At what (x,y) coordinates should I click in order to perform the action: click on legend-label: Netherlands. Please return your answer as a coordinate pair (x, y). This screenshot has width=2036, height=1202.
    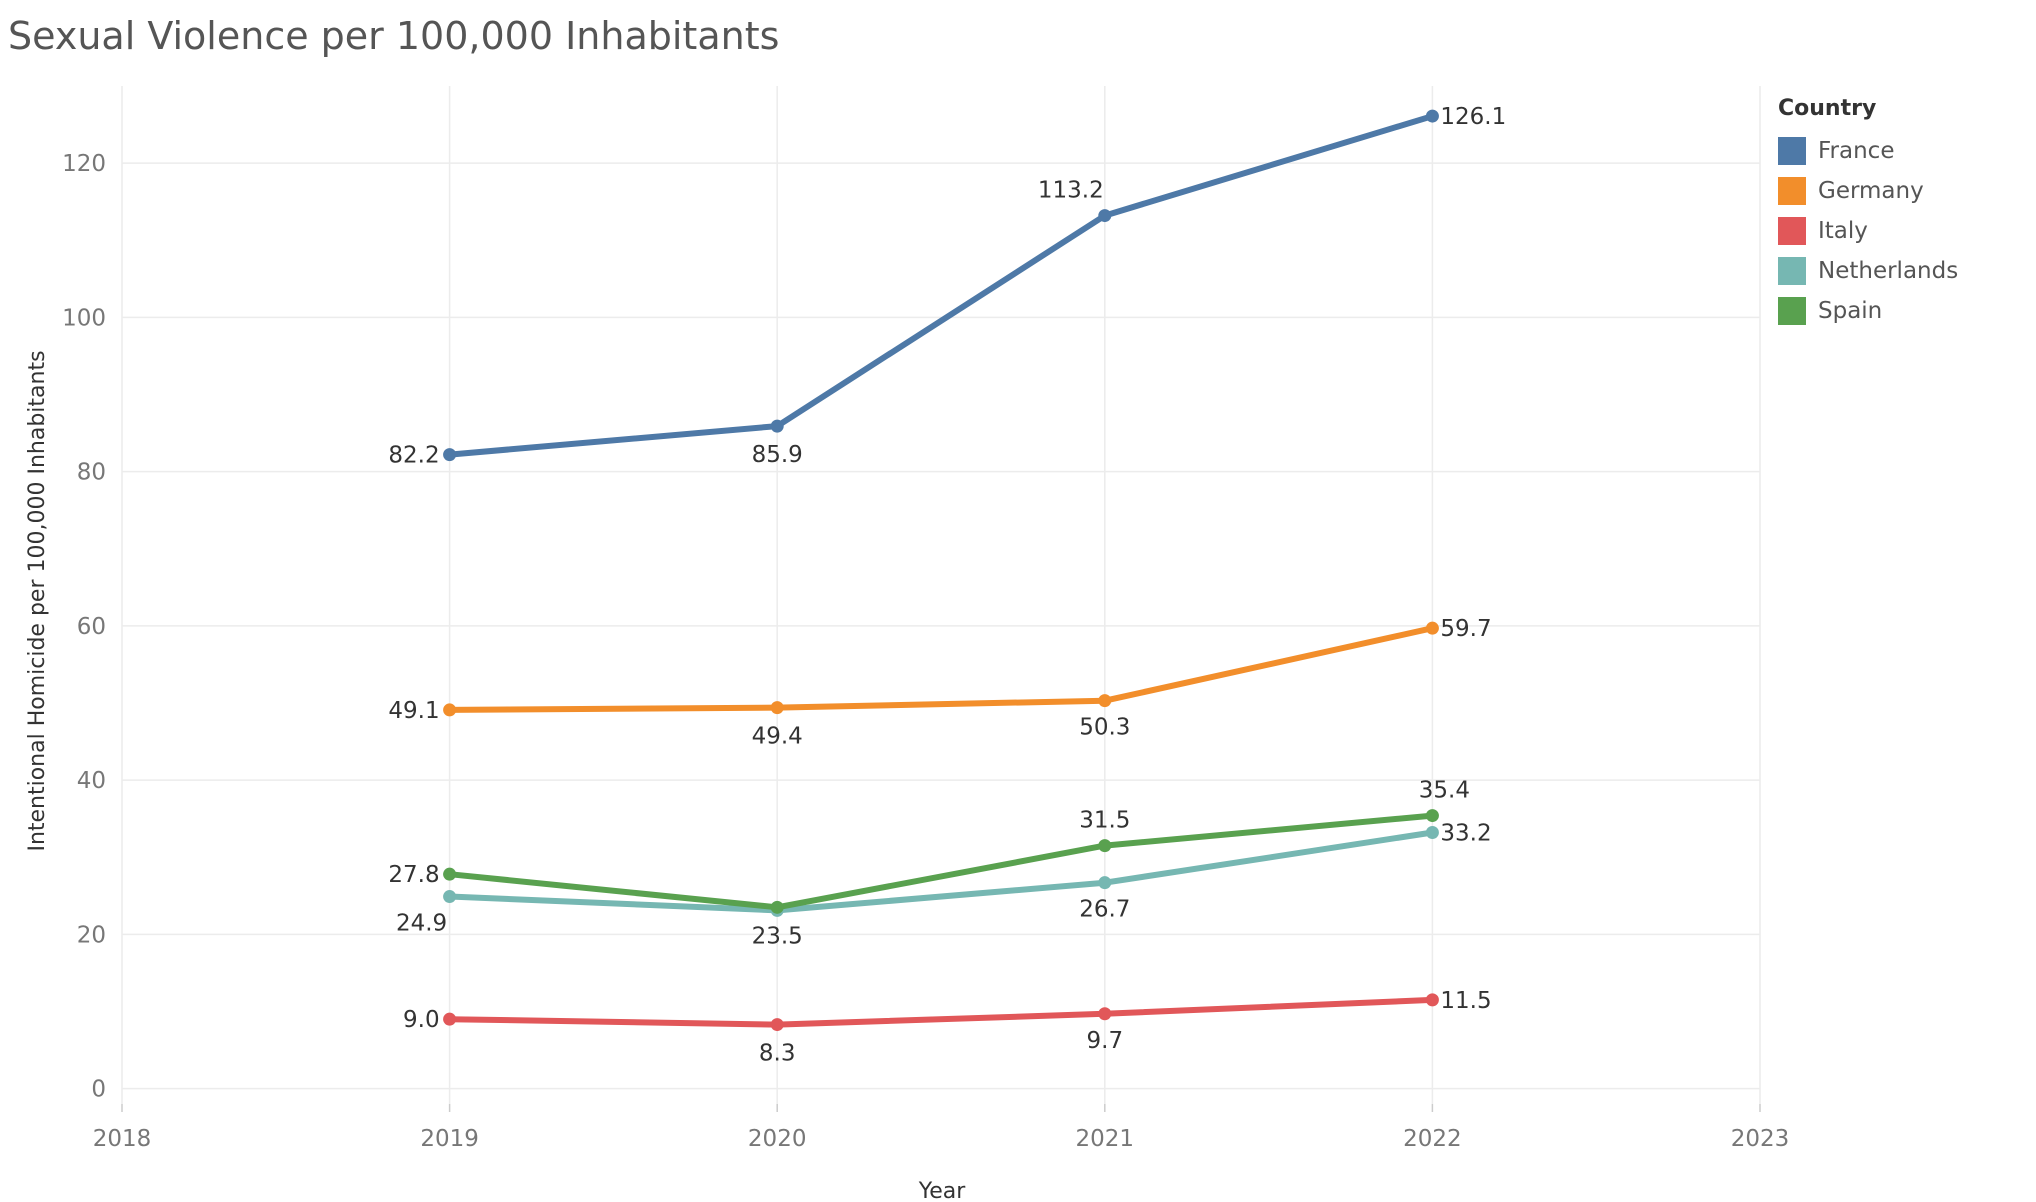
    Looking at the image, I should click on (1888, 271).